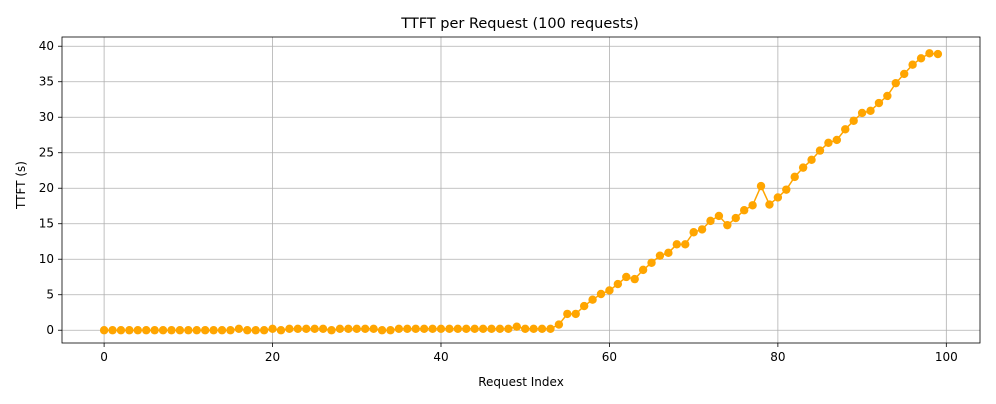  What do you see at coordinates (21, 185) in the screenshot?
I see `y-axis-label: TTFT (s)` at bounding box center [21, 185].